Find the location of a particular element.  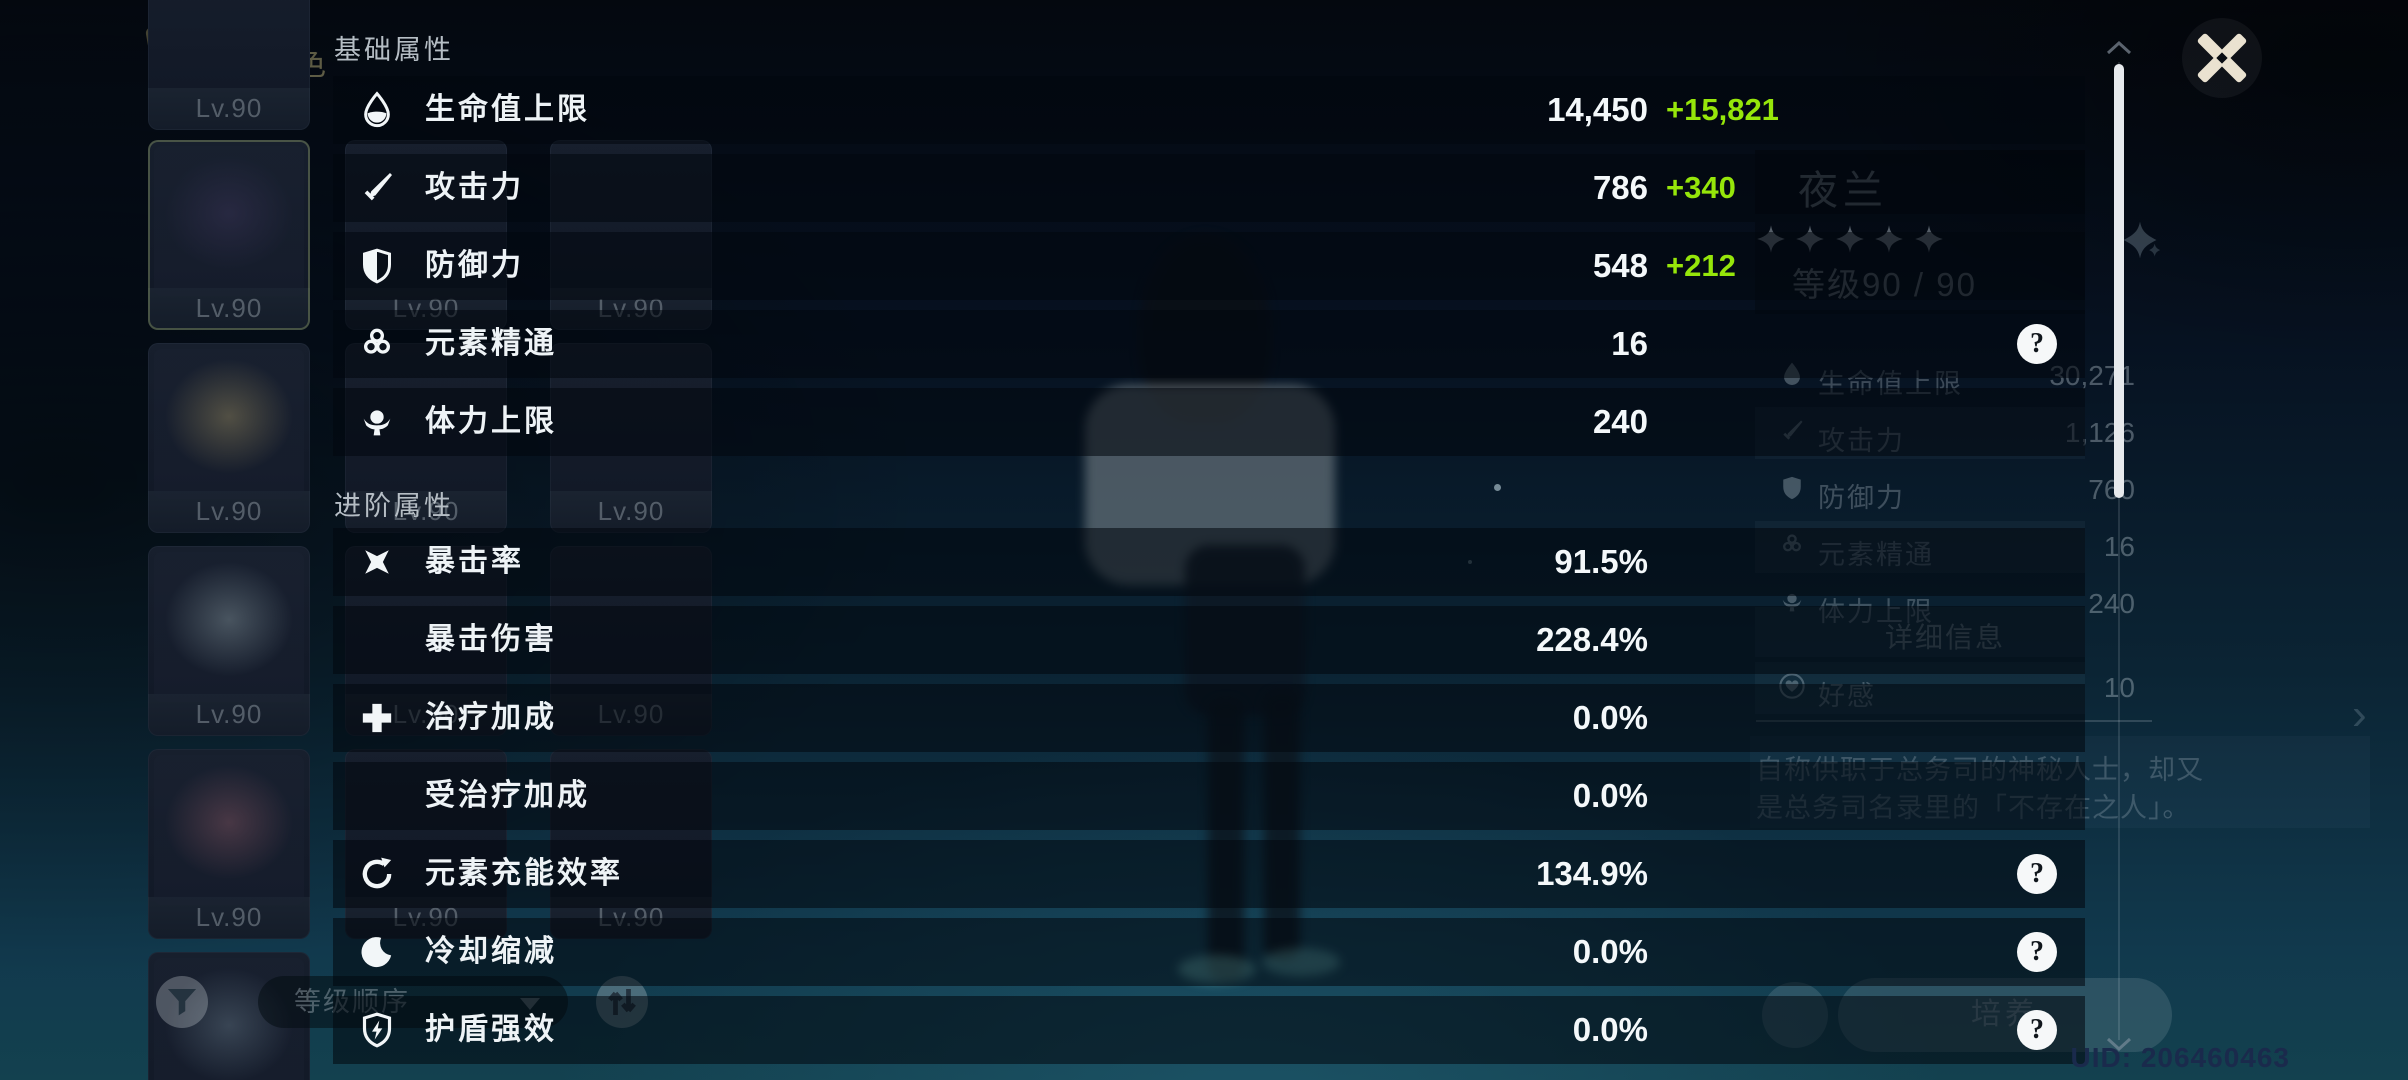

stat-label: 防御力 is located at coordinates (1861, 498).